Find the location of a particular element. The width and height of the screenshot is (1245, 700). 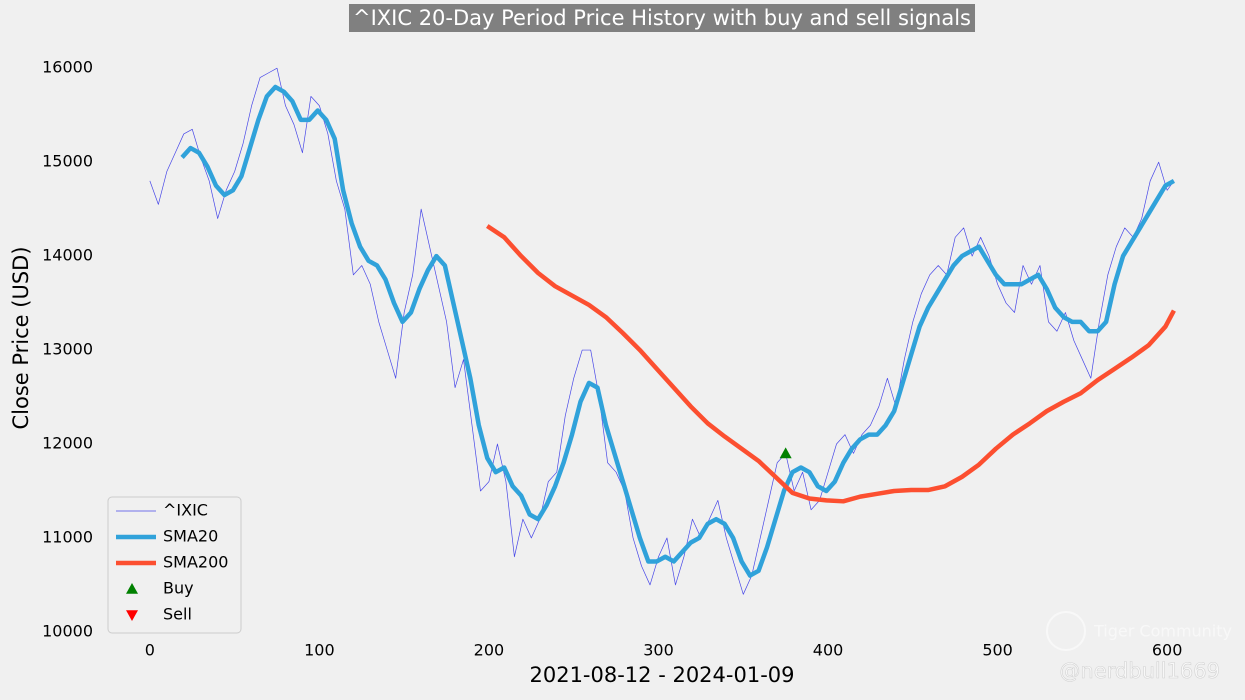

x-tick-label: 600 is located at coordinates (1167, 650).